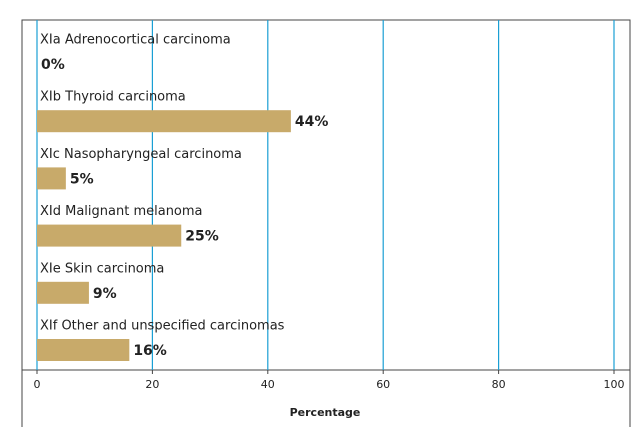  What do you see at coordinates (141, 154) in the screenshot?
I see `category-label: XIc Nasopharyngeal carcinoma` at bounding box center [141, 154].